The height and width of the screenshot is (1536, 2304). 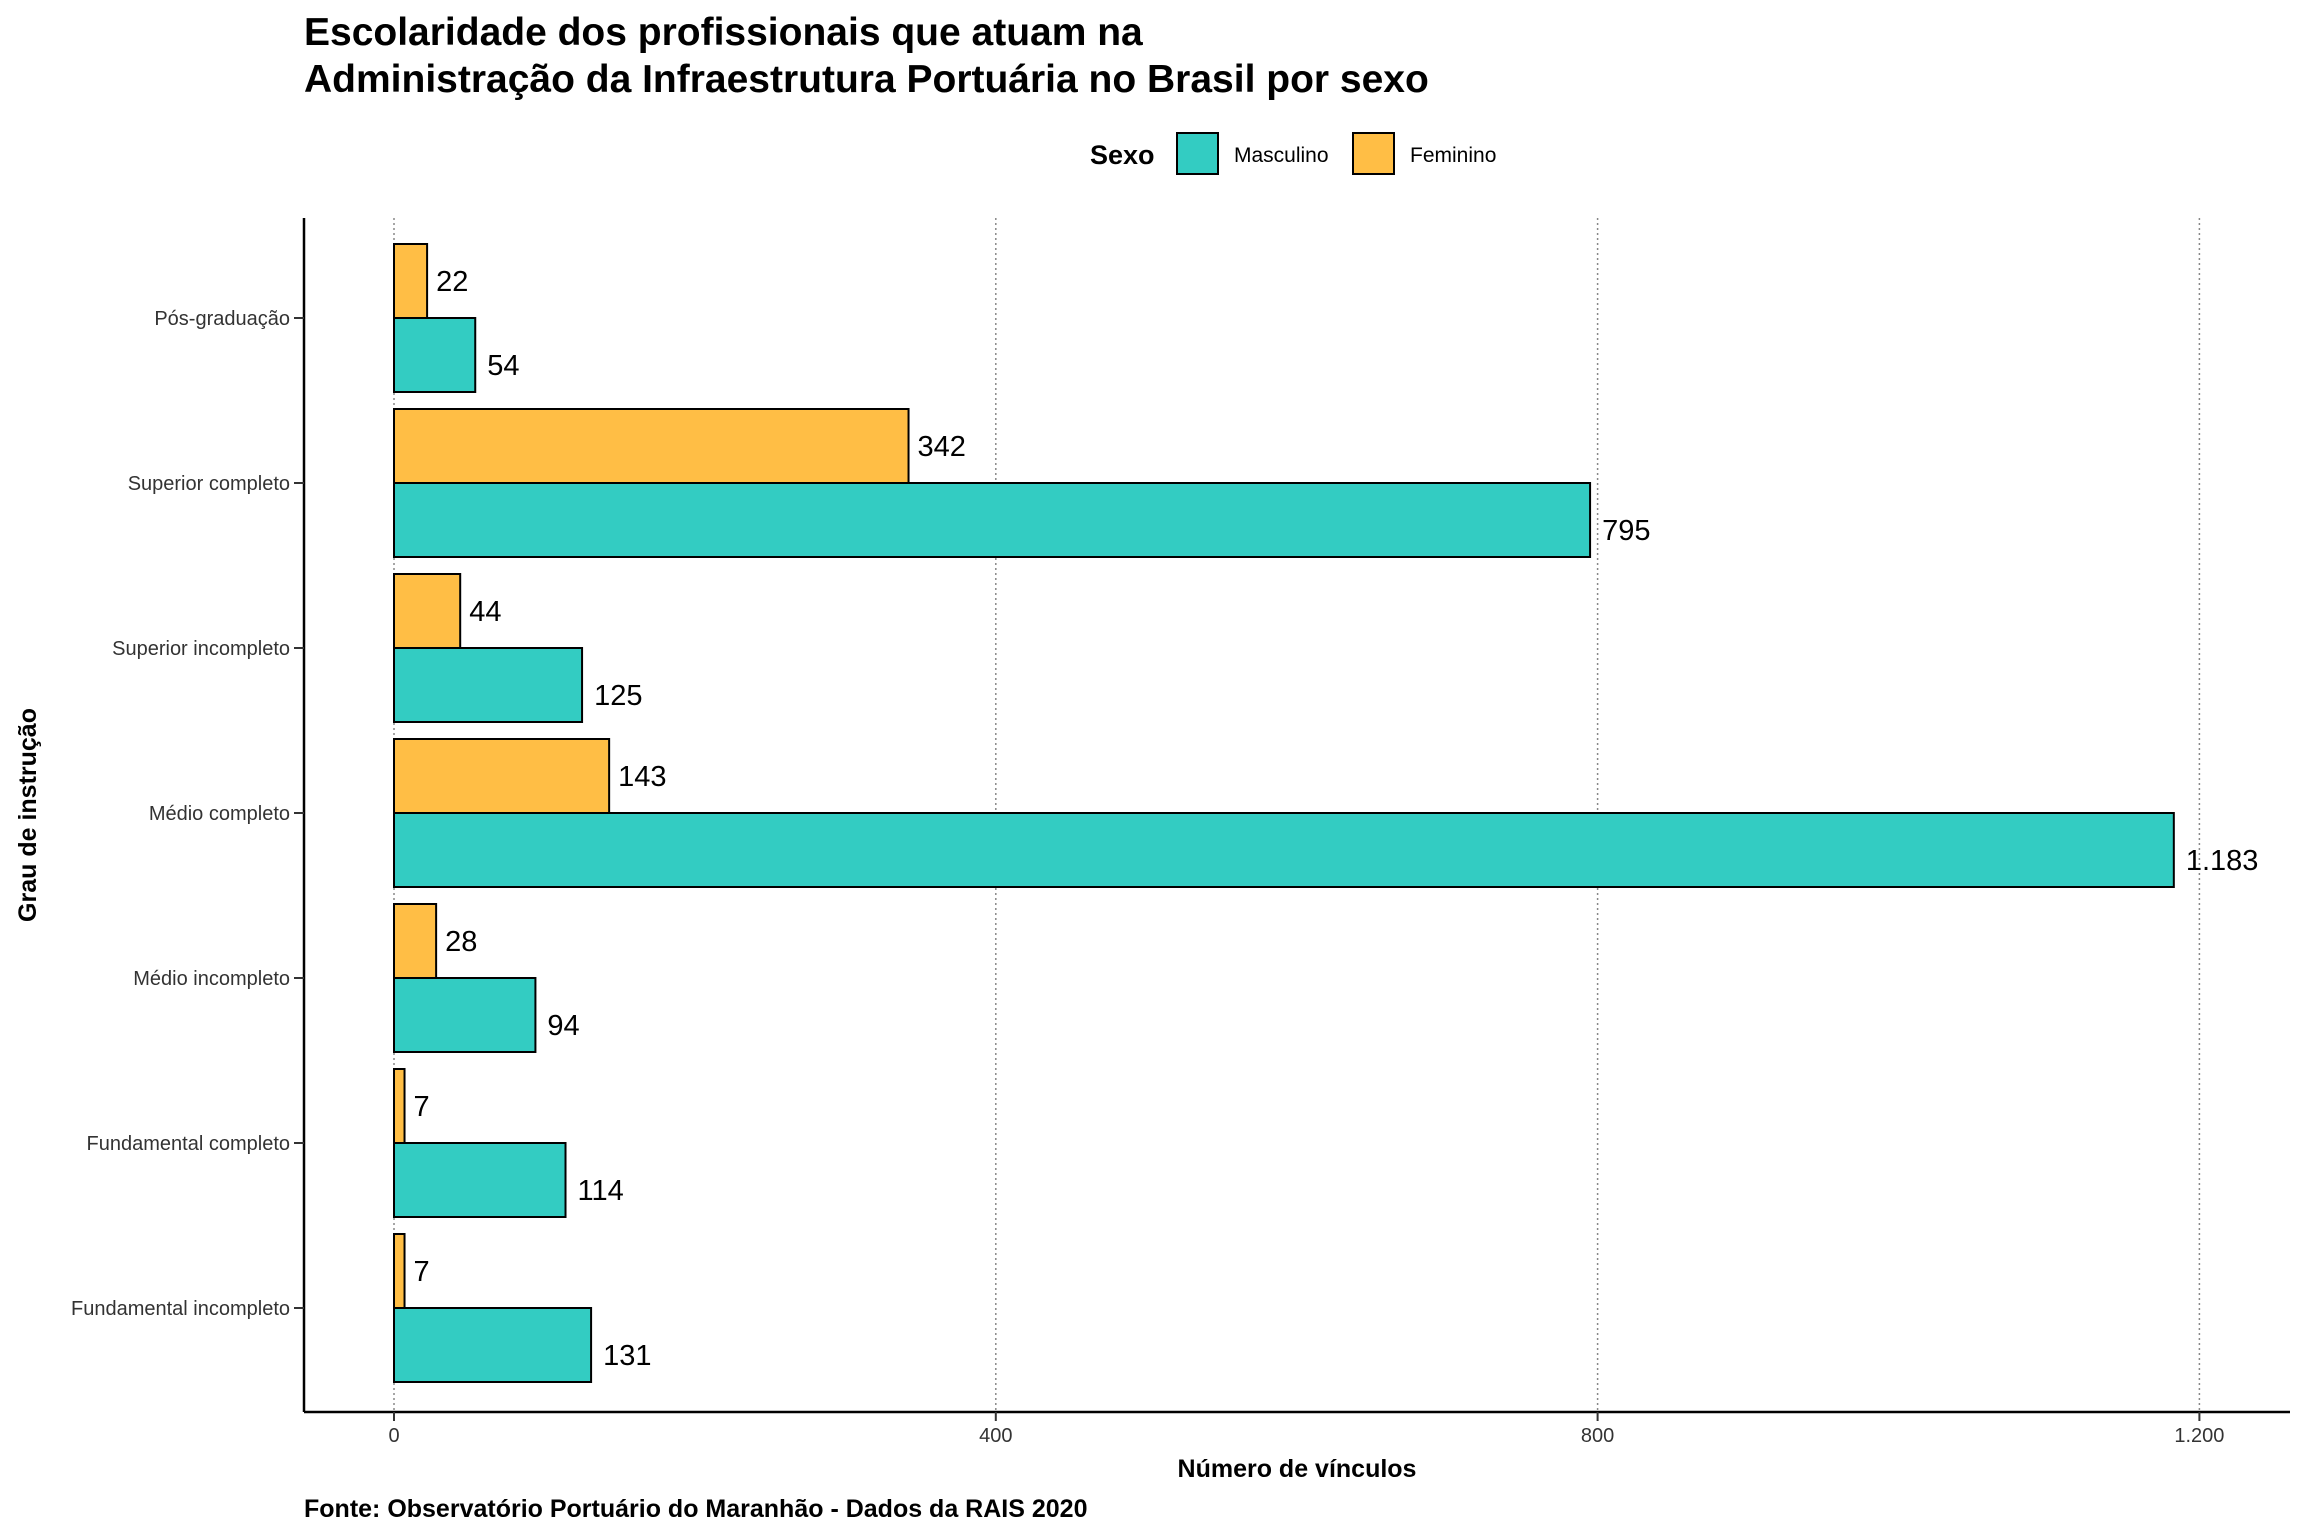 What do you see at coordinates (942, 447) in the screenshot?
I see `value-label-feminino: 342` at bounding box center [942, 447].